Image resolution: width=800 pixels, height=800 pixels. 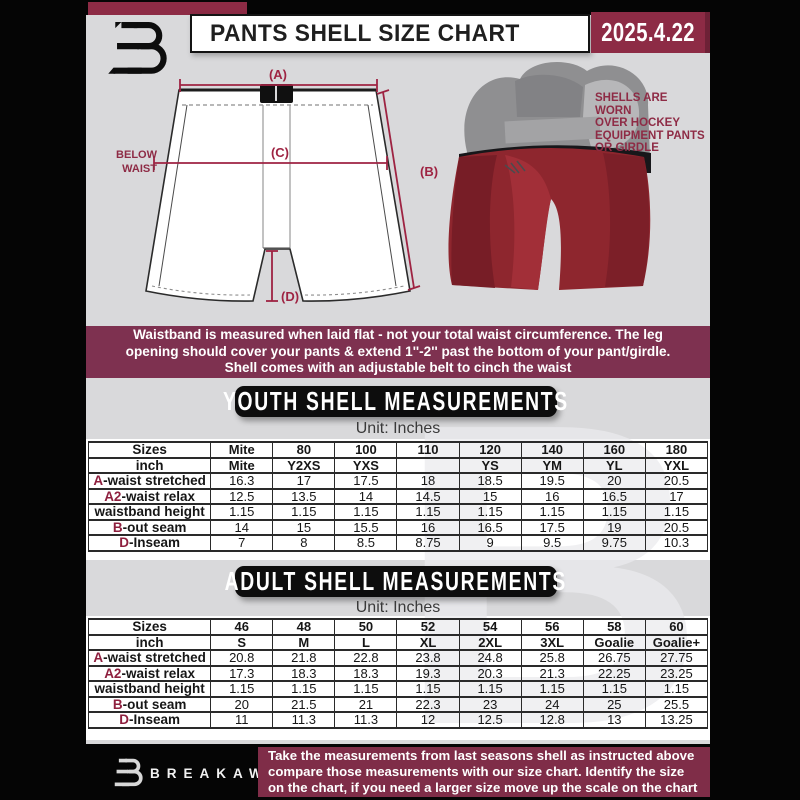 What do you see at coordinates (552, 642) in the screenshot?
I see `value-cell: 3XL` at bounding box center [552, 642].